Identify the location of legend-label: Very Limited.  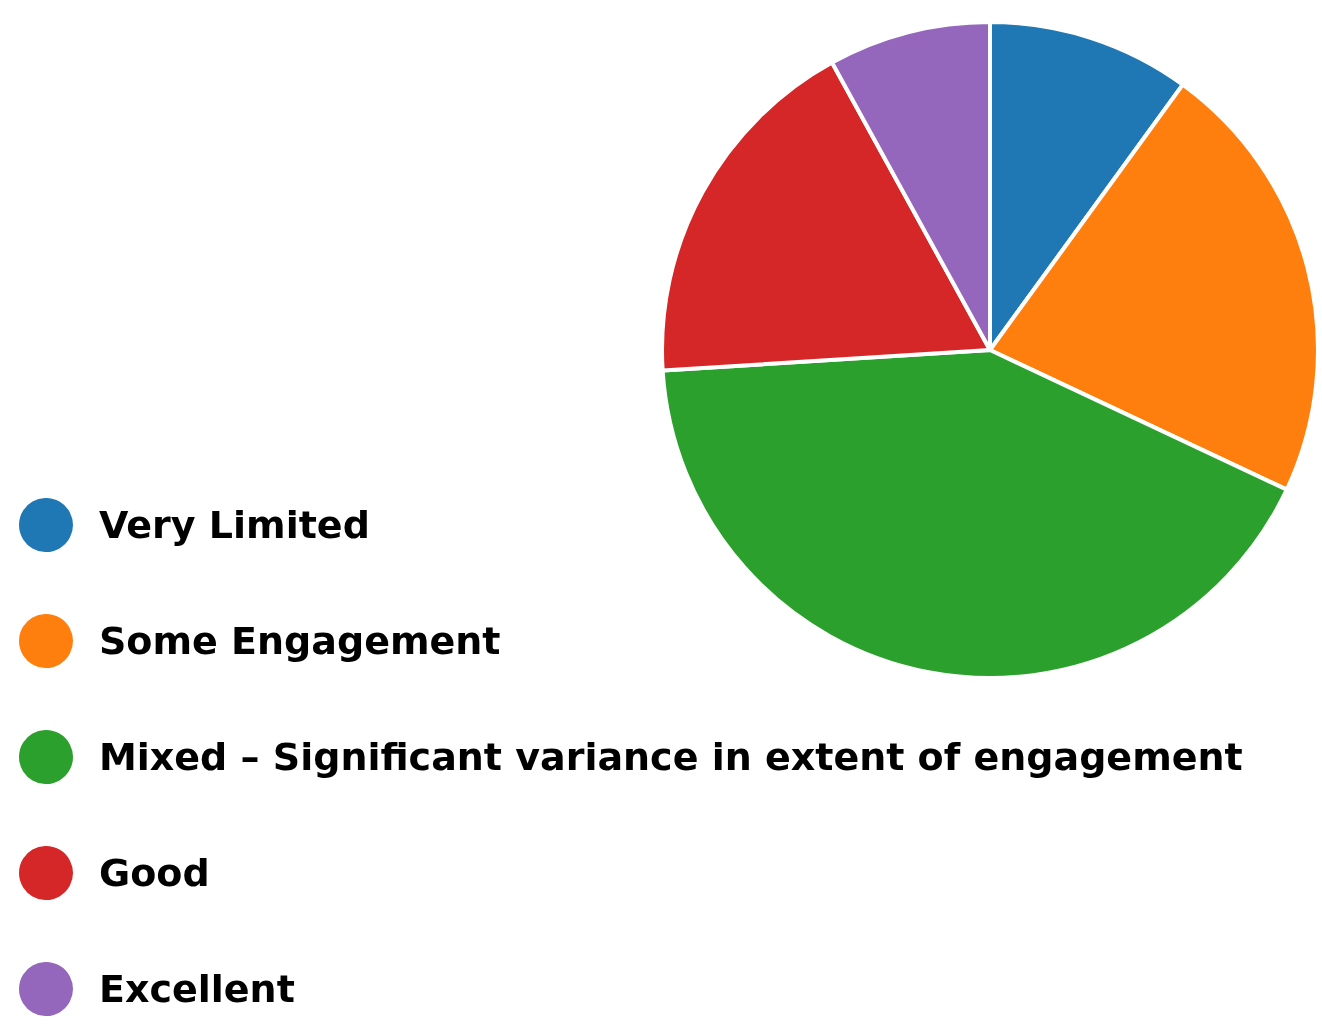
(234, 525).